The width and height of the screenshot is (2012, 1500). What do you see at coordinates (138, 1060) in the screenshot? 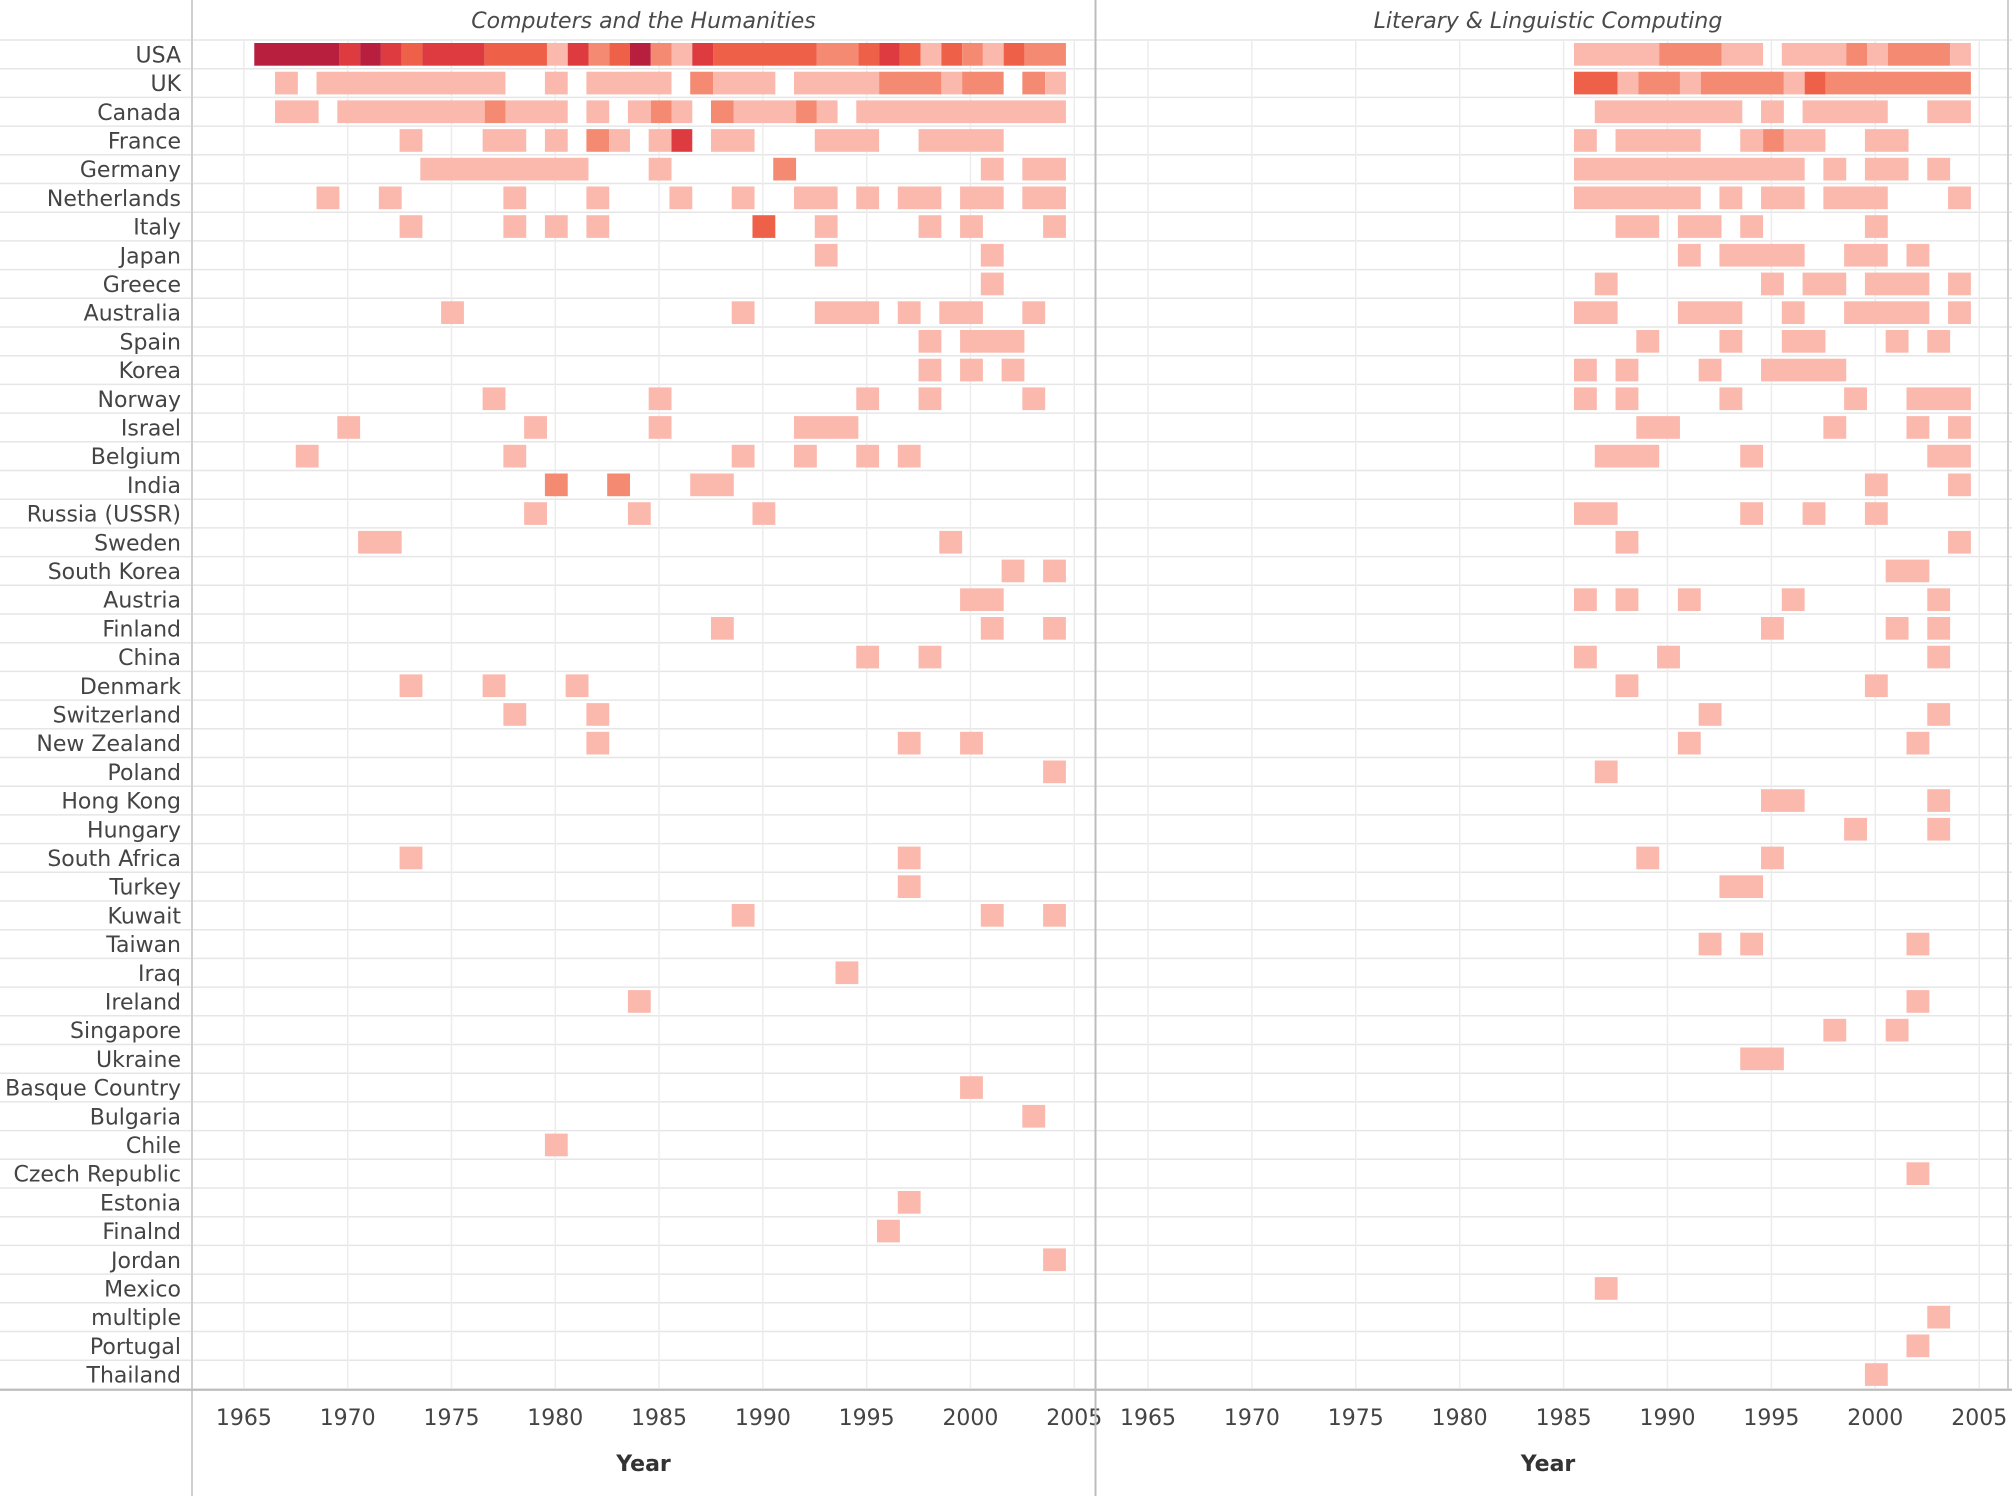
I see `country-label: Ukraine` at bounding box center [138, 1060].